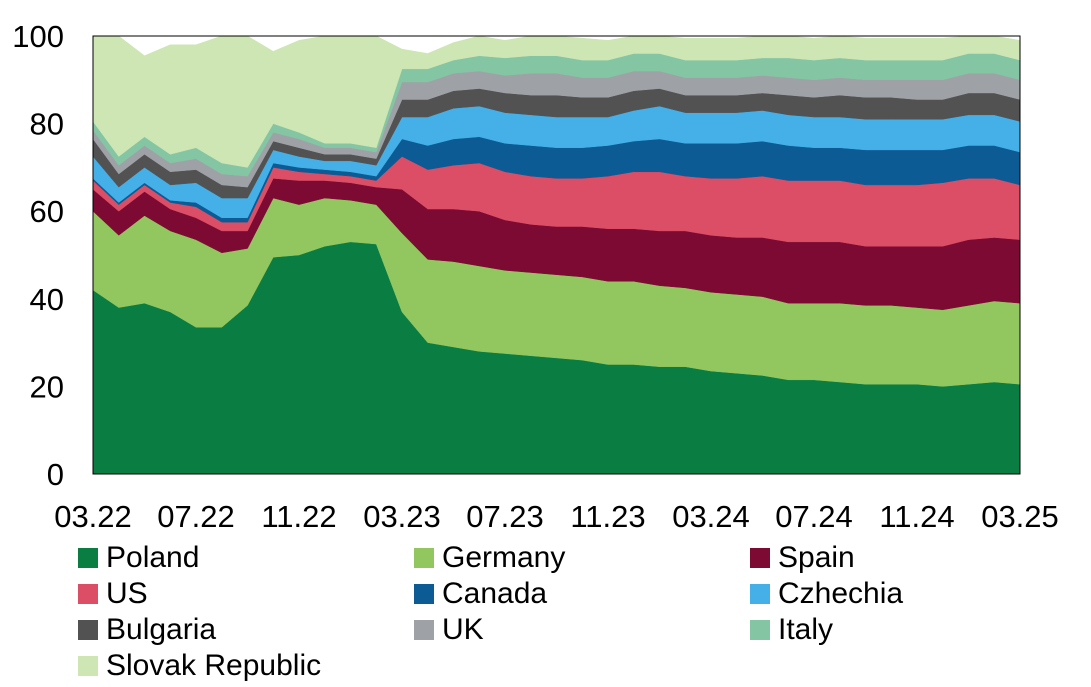 This screenshot has width=1091, height=687. What do you see at coordinates (1020, 516) in the screenshot?
I see `x-tick-label: 03.25` at bounding box center [1020, 516].